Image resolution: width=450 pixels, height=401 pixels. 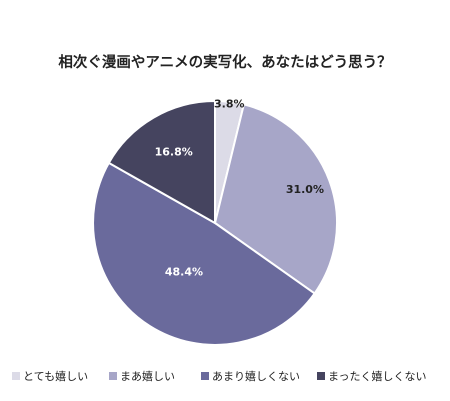 I want to click on legend-item-4: まったく嬉しくない, so click(x=372, y=376).